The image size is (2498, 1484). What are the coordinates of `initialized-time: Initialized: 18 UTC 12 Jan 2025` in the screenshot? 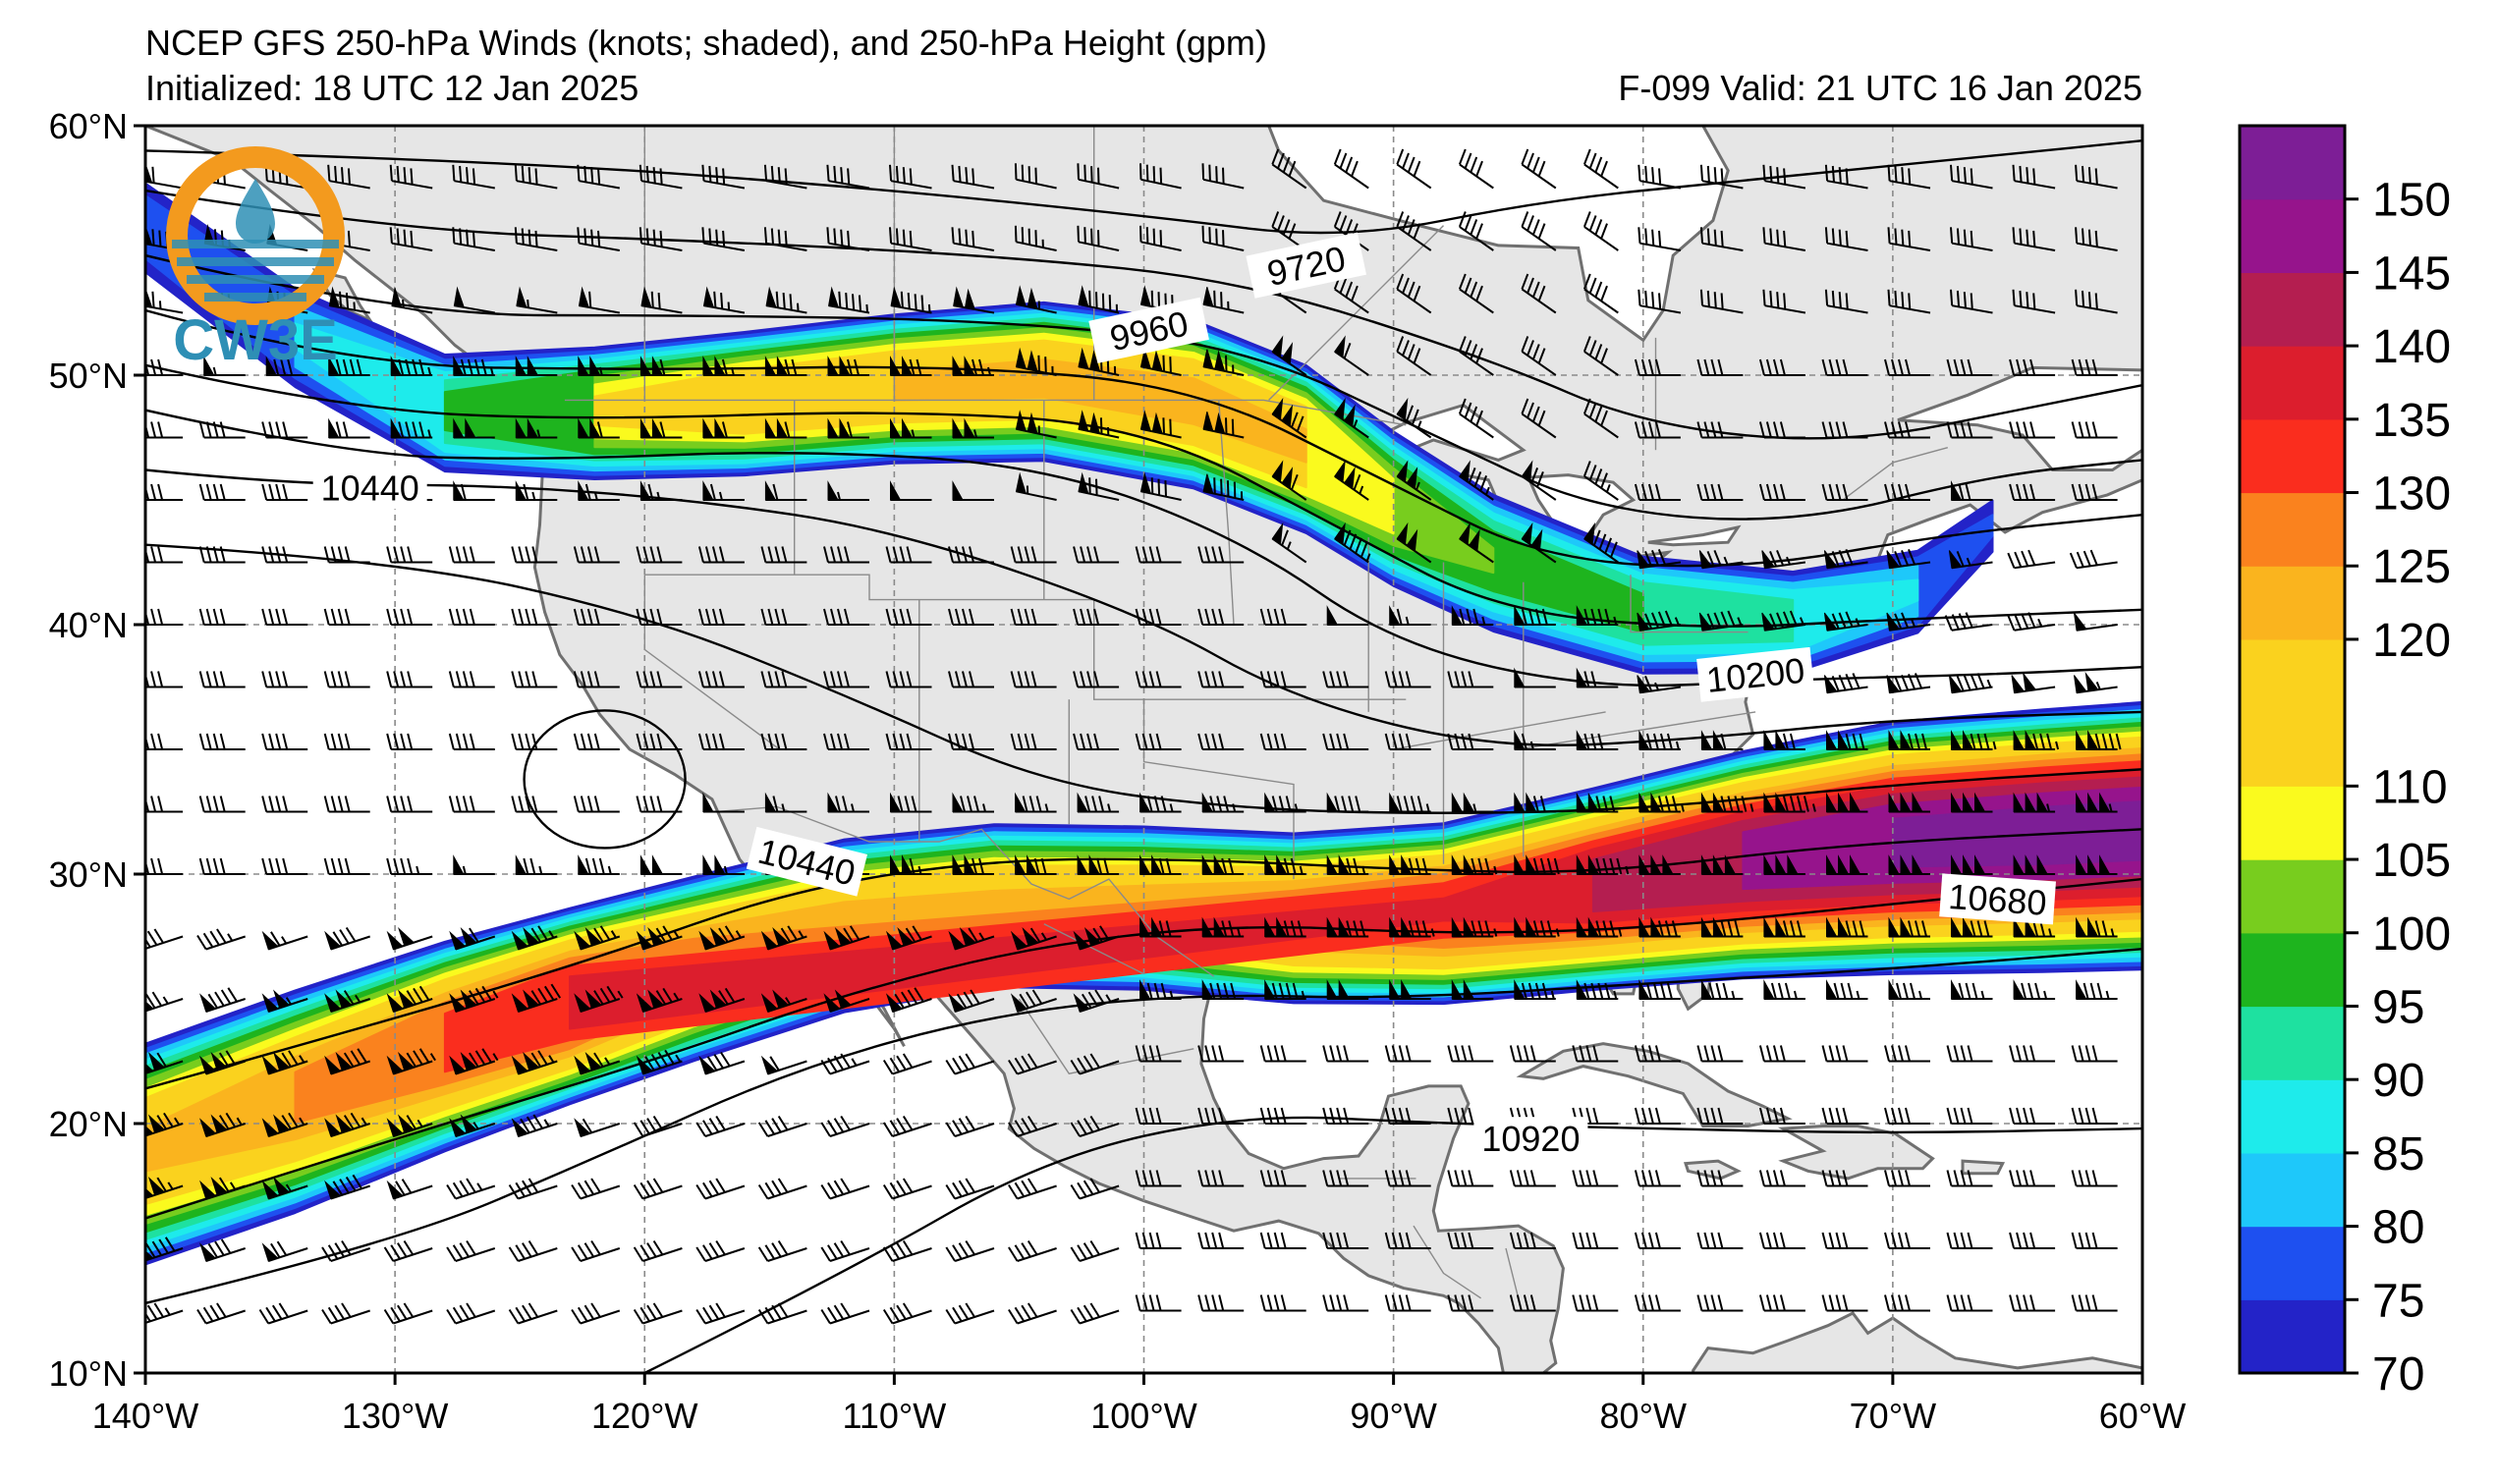 It's located at (392, 88).